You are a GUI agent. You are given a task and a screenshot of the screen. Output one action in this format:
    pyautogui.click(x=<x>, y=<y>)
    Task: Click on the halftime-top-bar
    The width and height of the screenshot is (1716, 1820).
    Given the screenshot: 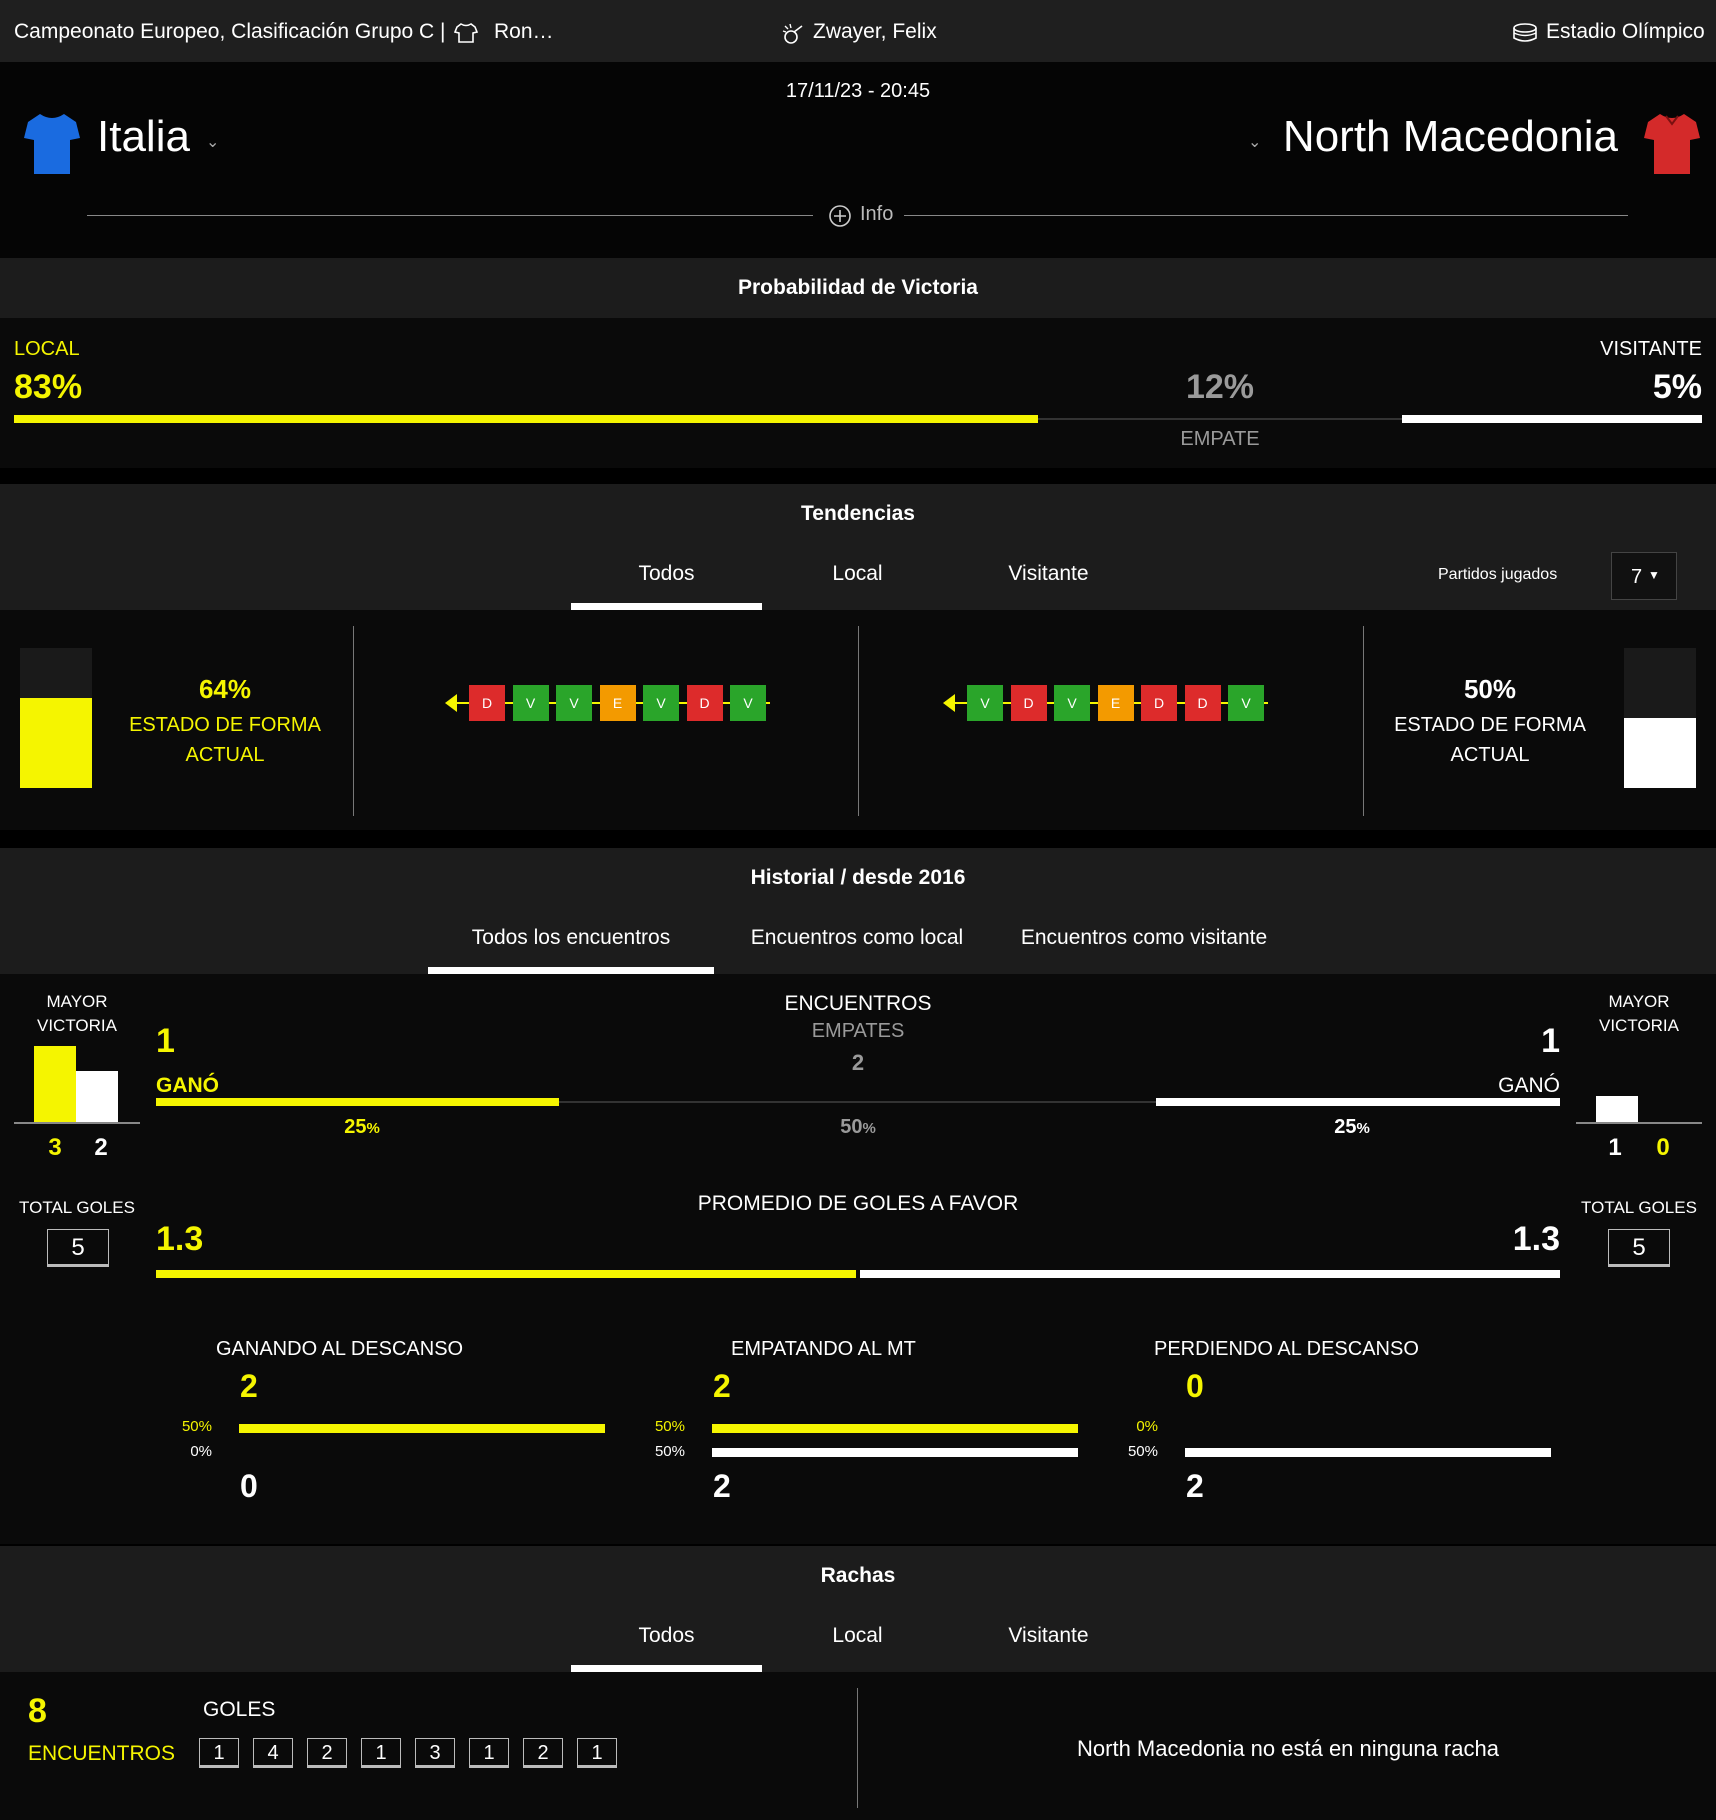 What is the action you would take?
    pyautogui.click(x=422, y=1428)
    